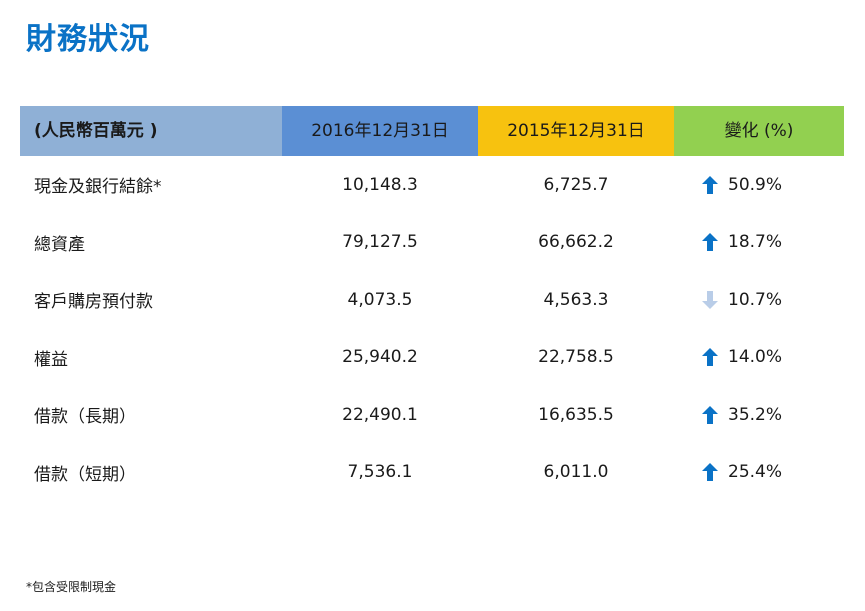  I want to click on value-2015: 22,758.5, so click(576, 357).